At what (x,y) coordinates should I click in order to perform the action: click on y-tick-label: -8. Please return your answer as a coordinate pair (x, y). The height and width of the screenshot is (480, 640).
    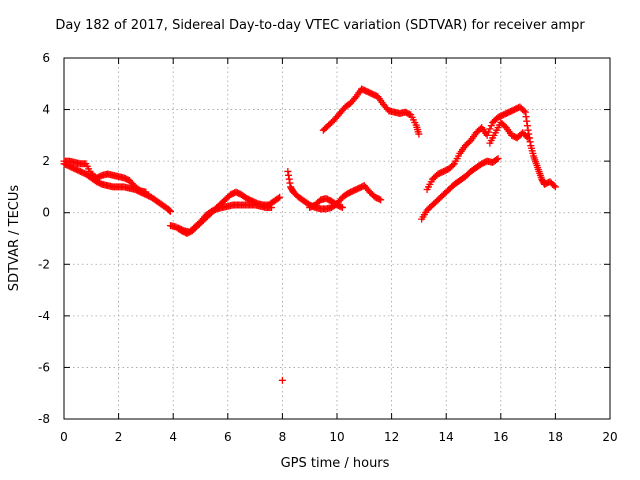
    Looking at the image, I should click on (44, 419).